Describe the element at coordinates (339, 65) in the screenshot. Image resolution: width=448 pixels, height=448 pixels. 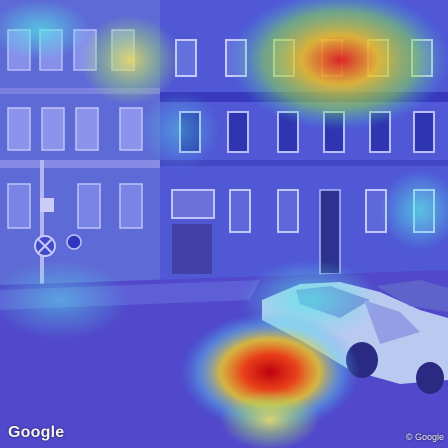
I see `heatmap-hotspot-upper-windows` at that location.